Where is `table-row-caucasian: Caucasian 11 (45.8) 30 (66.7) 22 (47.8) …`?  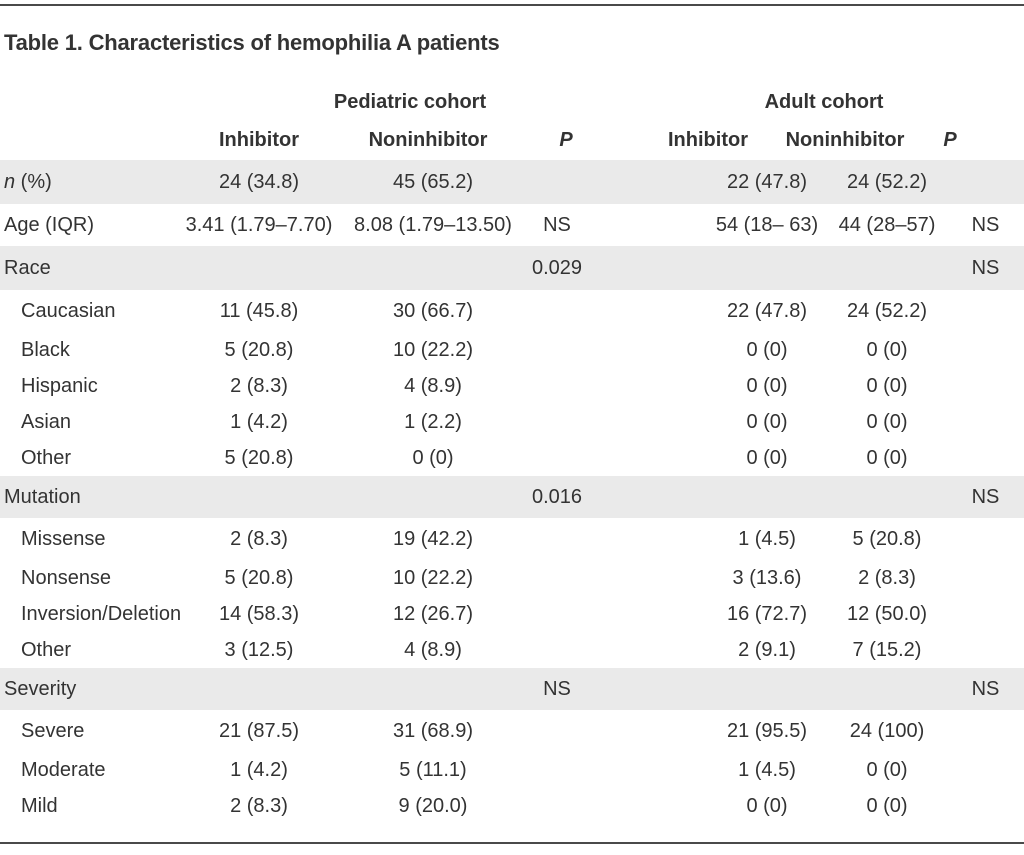
table-row-caucasian: Caucasian 11 (45.8) 30 (66.7) 22 (47.8) … is located at coordinates (512, 311).